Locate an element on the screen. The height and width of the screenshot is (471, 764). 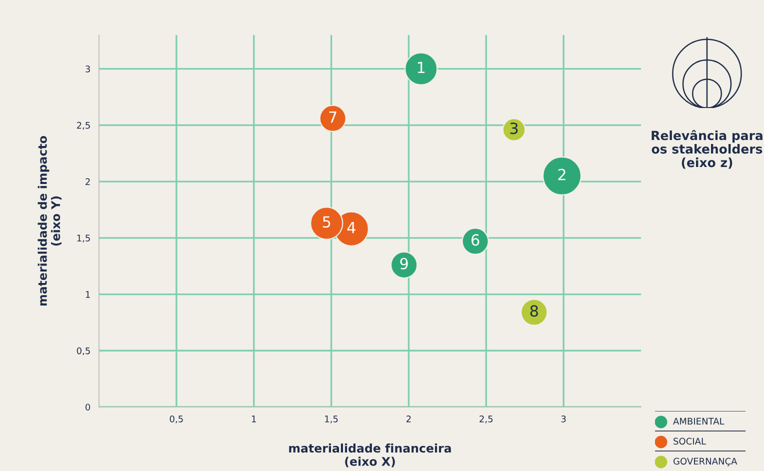
y-tick-label: 3 is located at coordinates (88, 69).